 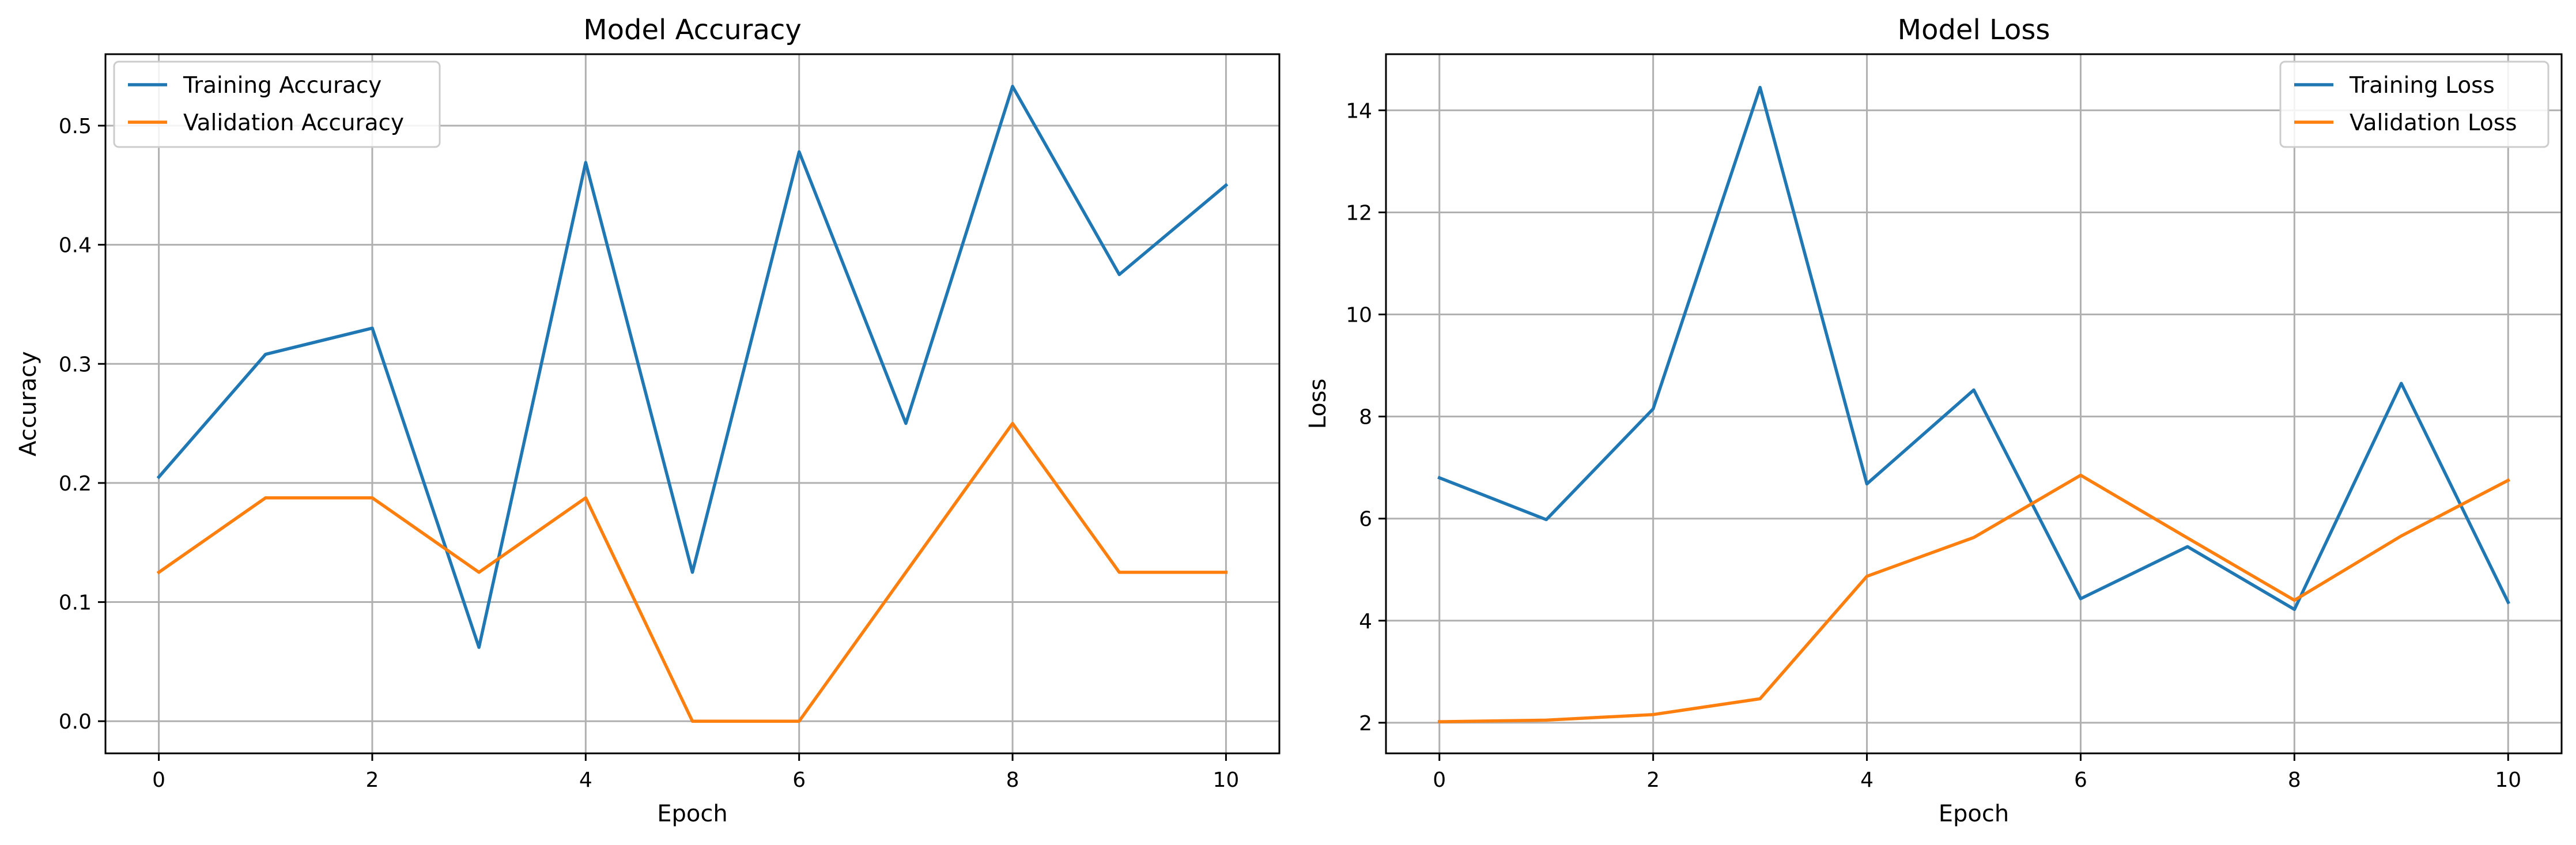 What do you see at coordinates (75, 246) in the screenshot?
I see `y-tick-label: 0.4` at bounding box center [75, 246].